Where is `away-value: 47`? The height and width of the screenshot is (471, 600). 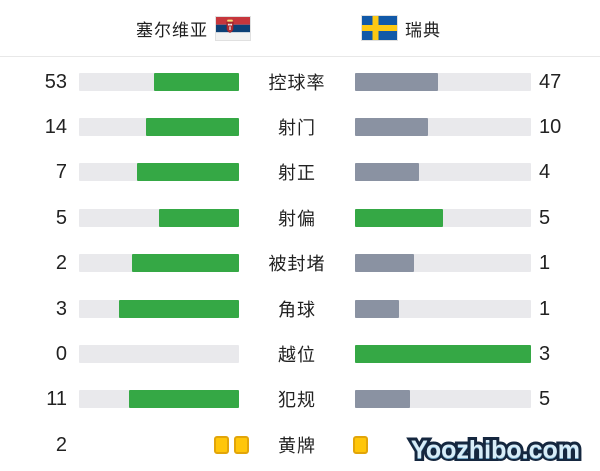
away-value: 47 is located at coordinates (550, 81).